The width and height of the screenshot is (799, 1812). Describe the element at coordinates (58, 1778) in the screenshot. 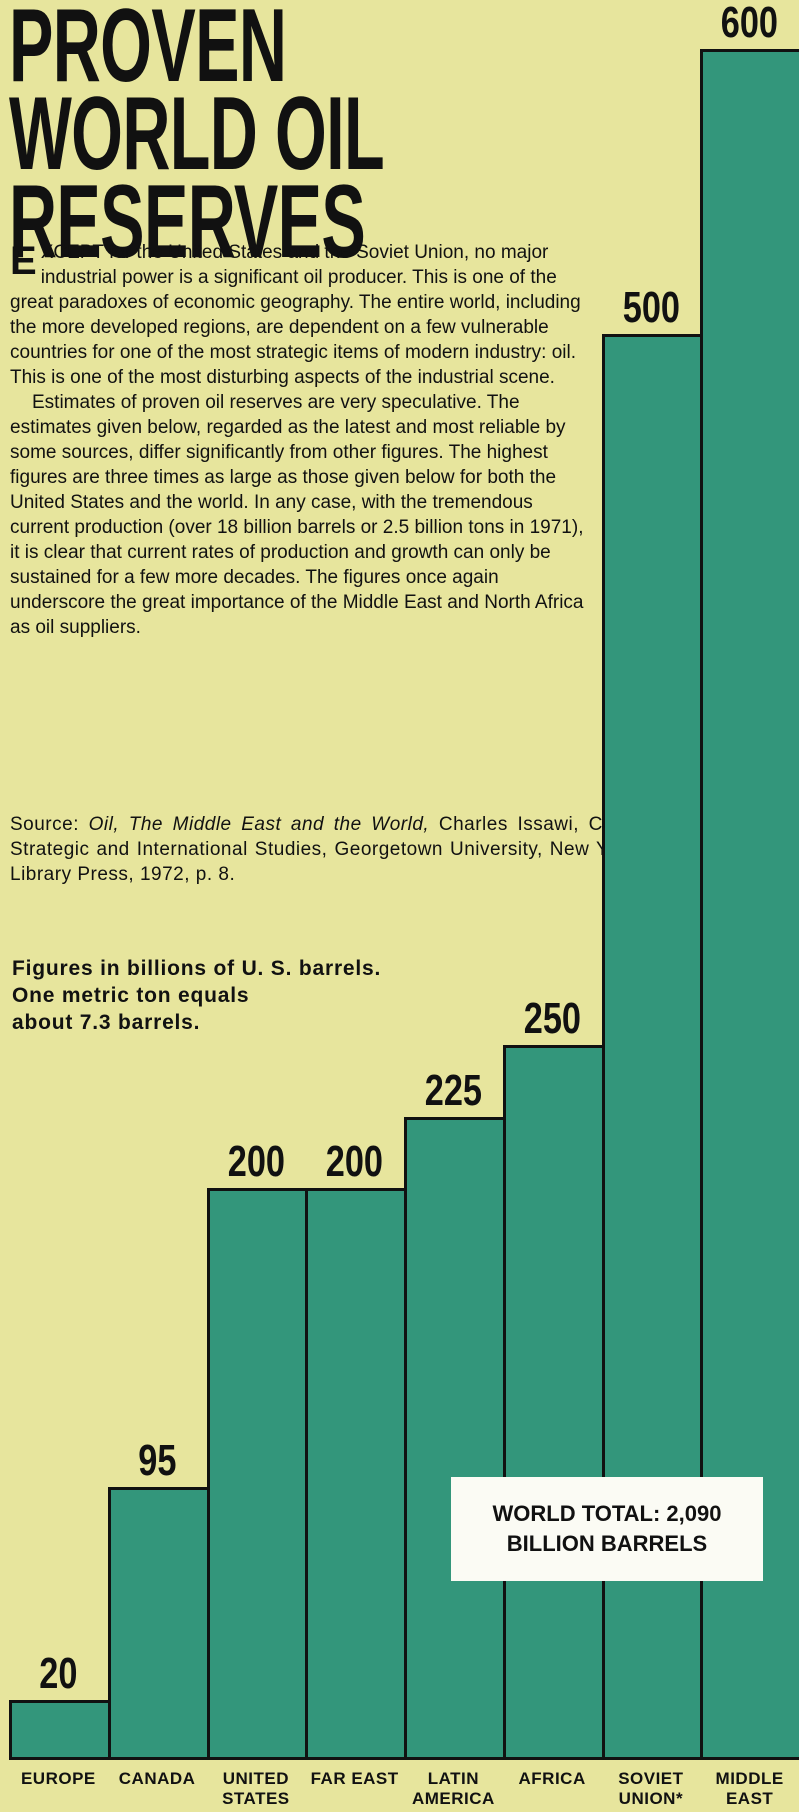

I see `category-label: EUROPE` at that location.